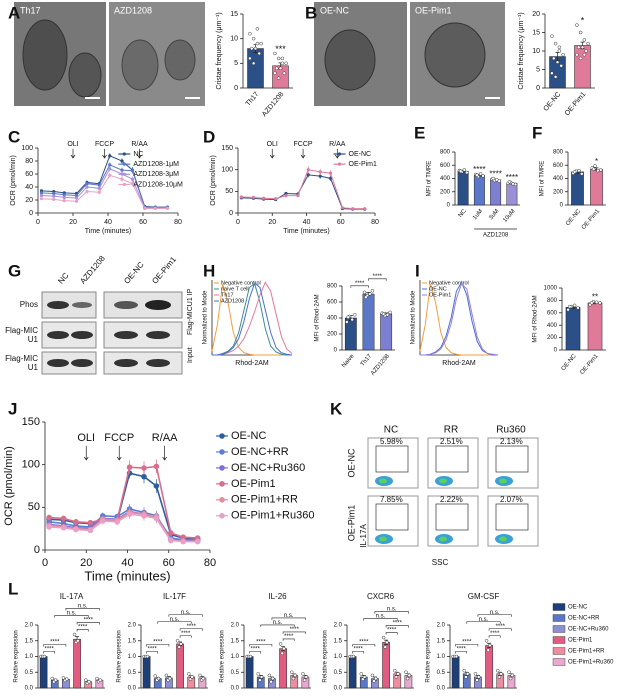  What do you see at coordinates (14, 136) in the screenshot?
I see `panel-label: C` at bounding box center [14, 136].